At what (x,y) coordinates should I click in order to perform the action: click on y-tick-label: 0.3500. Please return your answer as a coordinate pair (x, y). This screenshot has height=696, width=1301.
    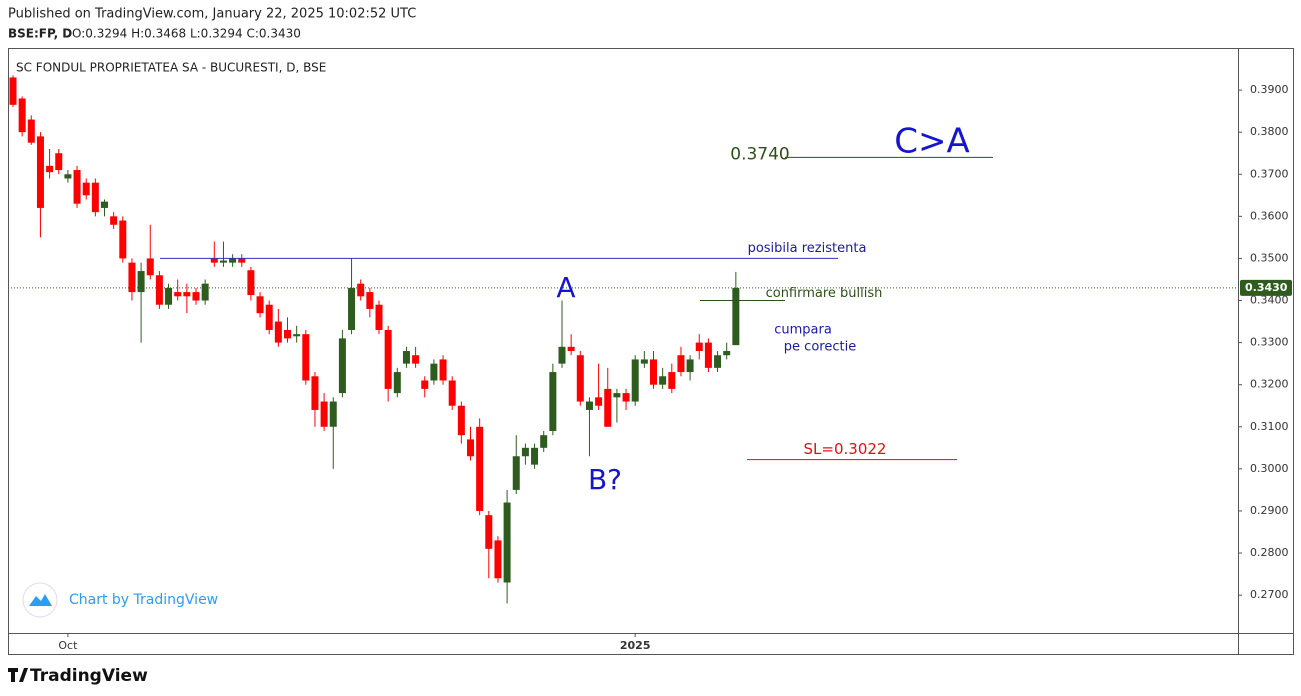
    Looking at the image, I should click on (1269, 257).